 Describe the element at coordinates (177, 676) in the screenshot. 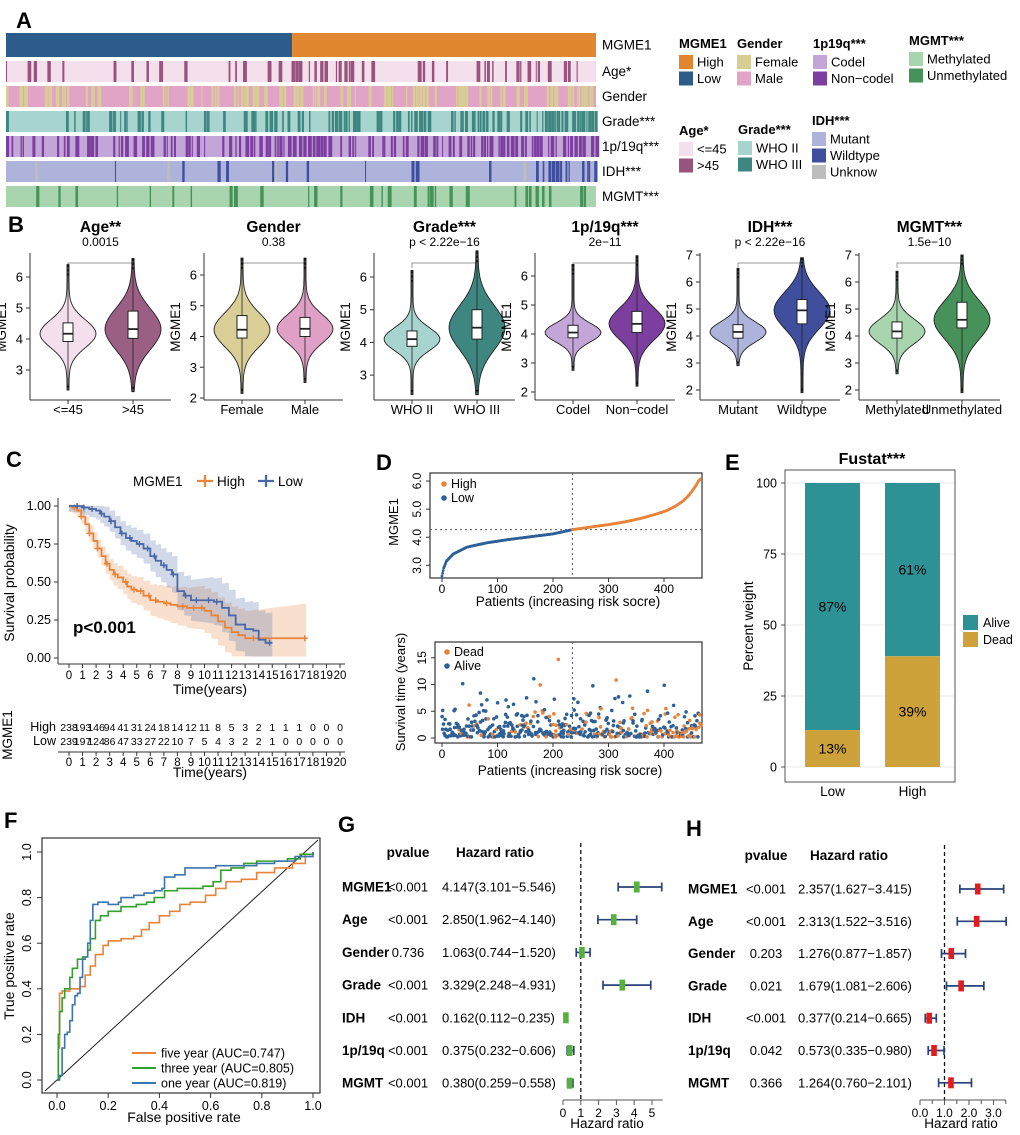

I see `km-xtick: 8` at that location.